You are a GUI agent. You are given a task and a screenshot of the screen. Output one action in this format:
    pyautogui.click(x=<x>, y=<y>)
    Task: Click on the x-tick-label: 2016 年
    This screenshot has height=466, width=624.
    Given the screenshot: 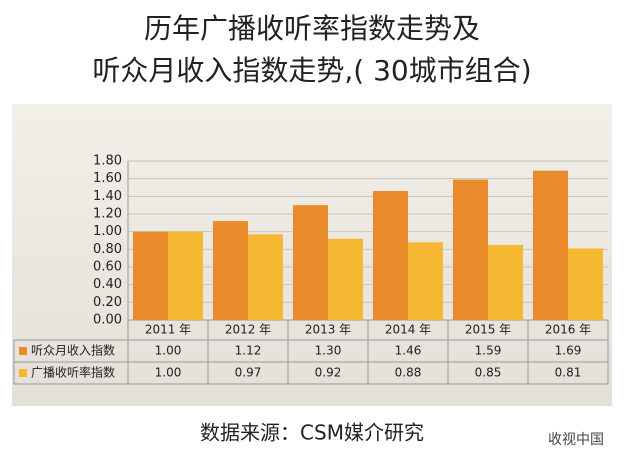 What is the action you would take?
    pyautogui.click(x=568, y=330)
    